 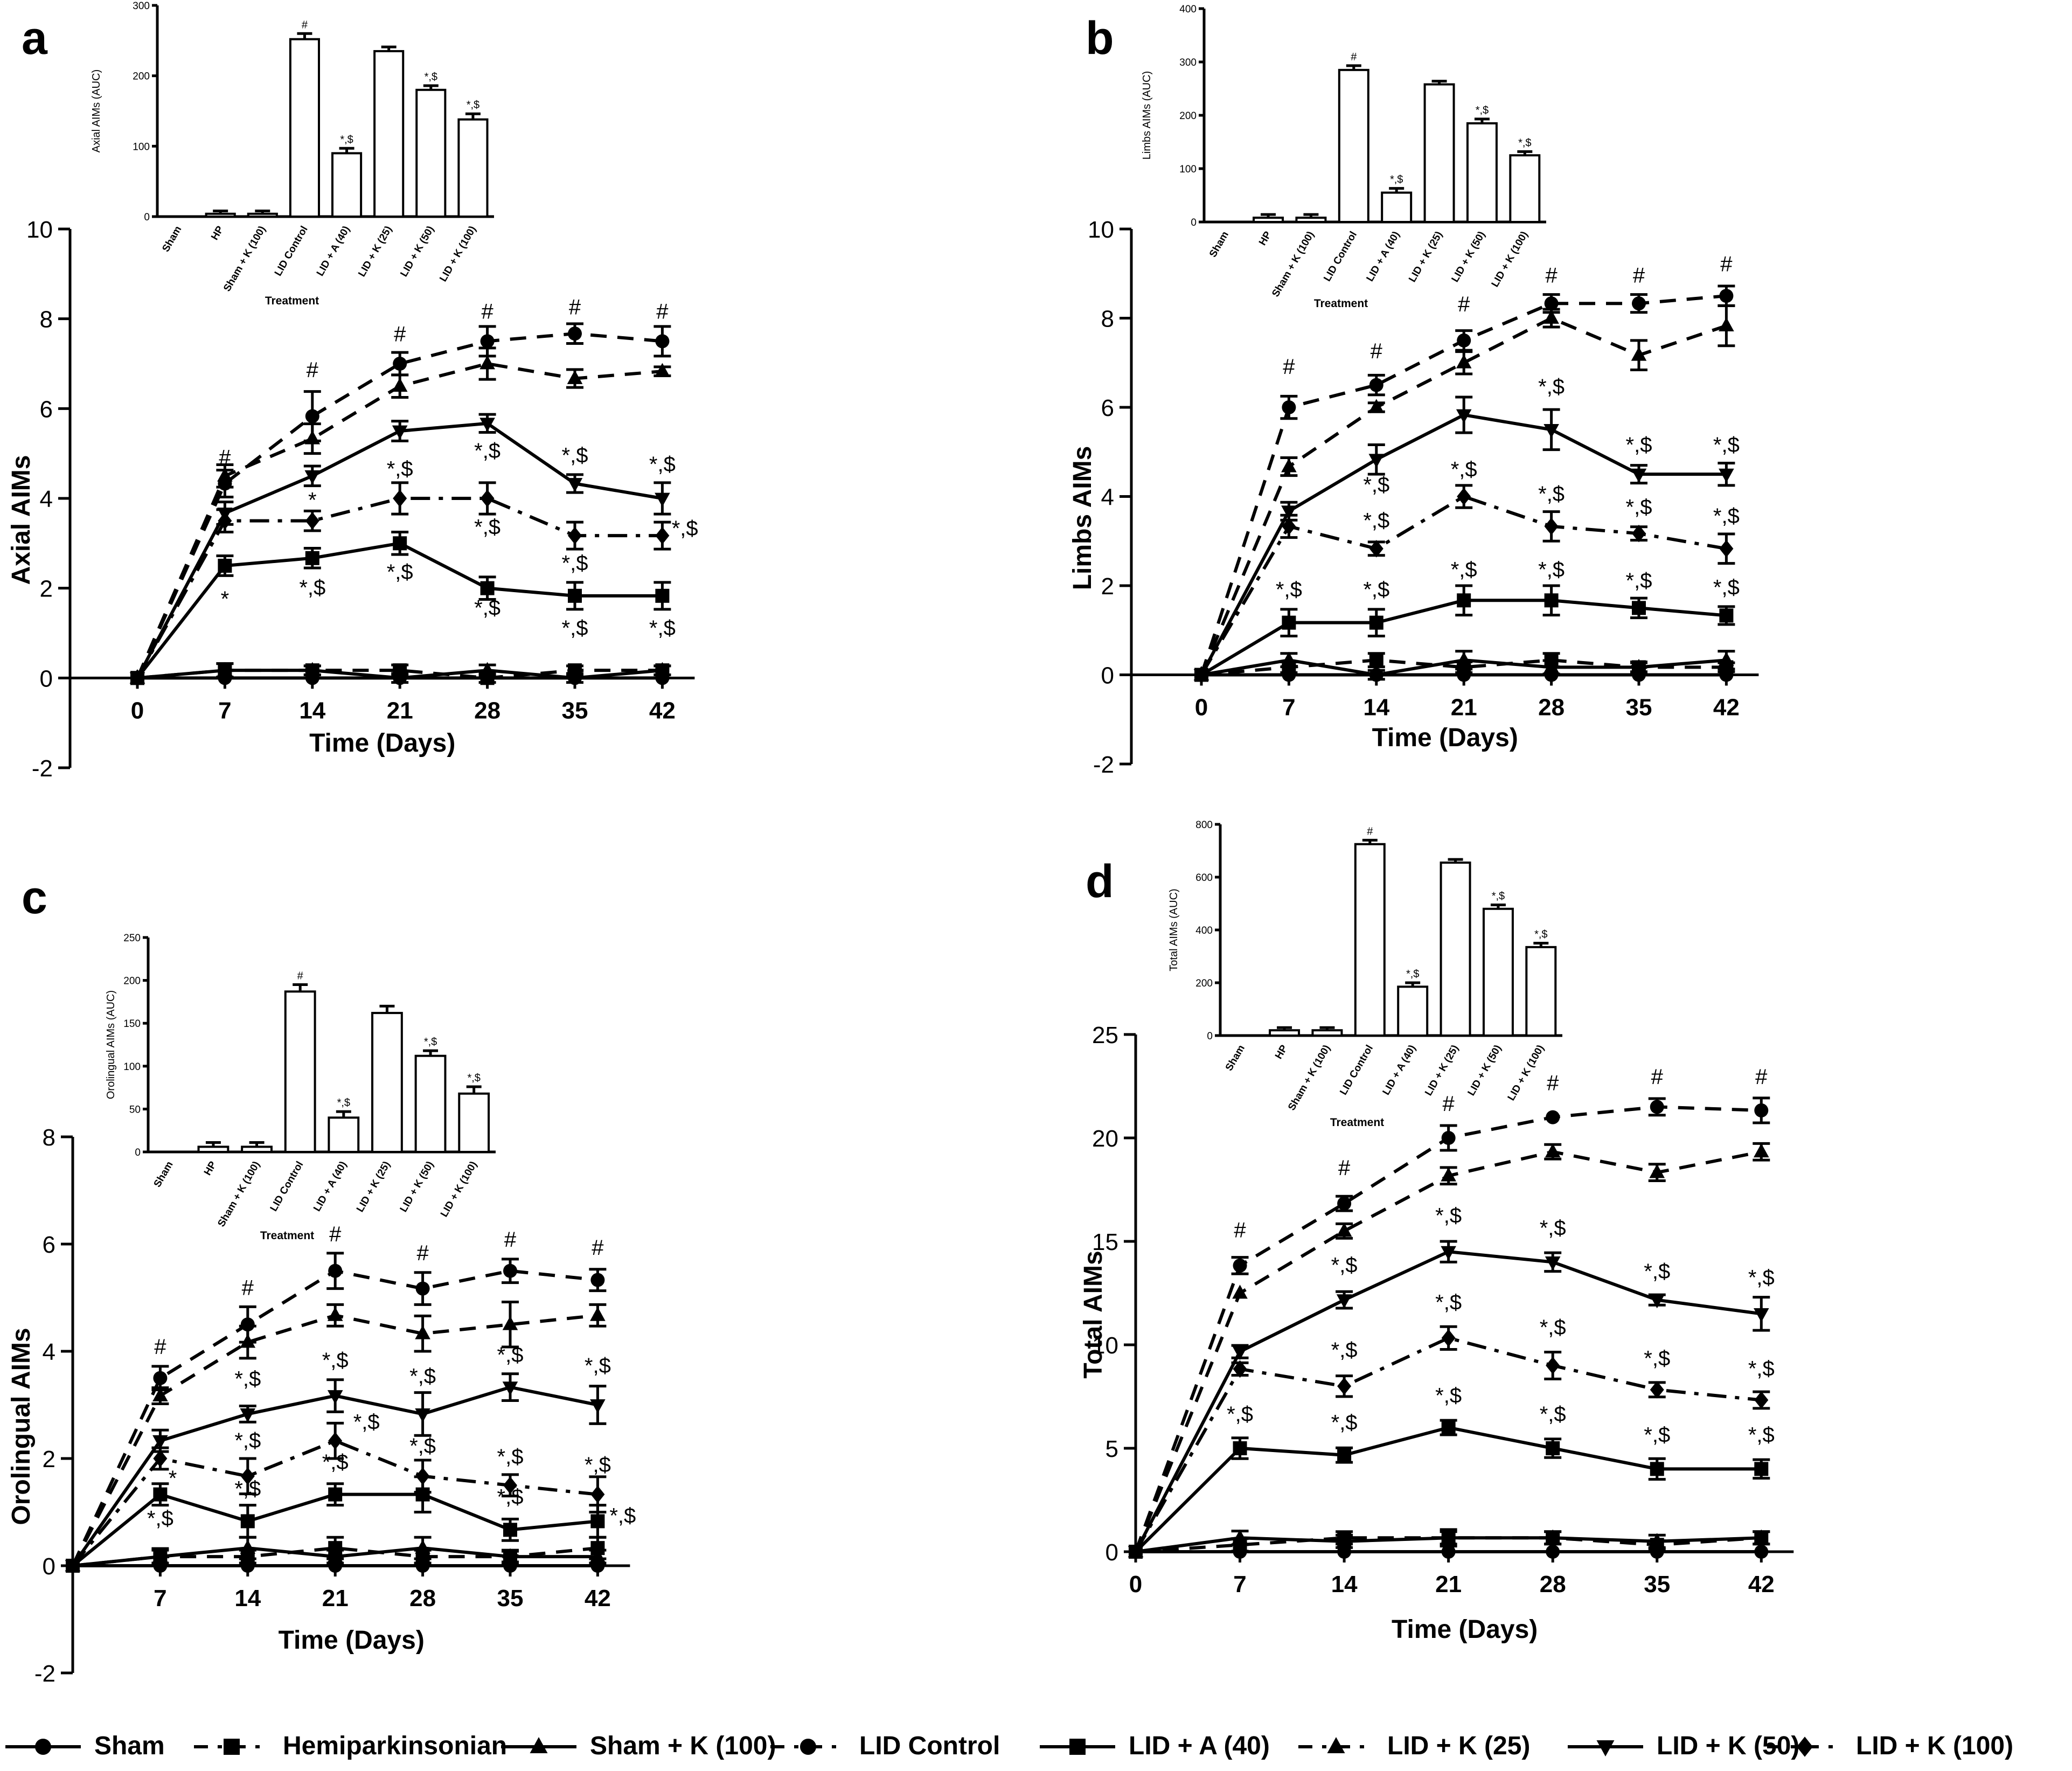 What do you see at coordinates (96, 111) in the screenshot?
I see `inset-y-axis-label: Axial AIMs (AUC)` at bounding box center [96, 111].